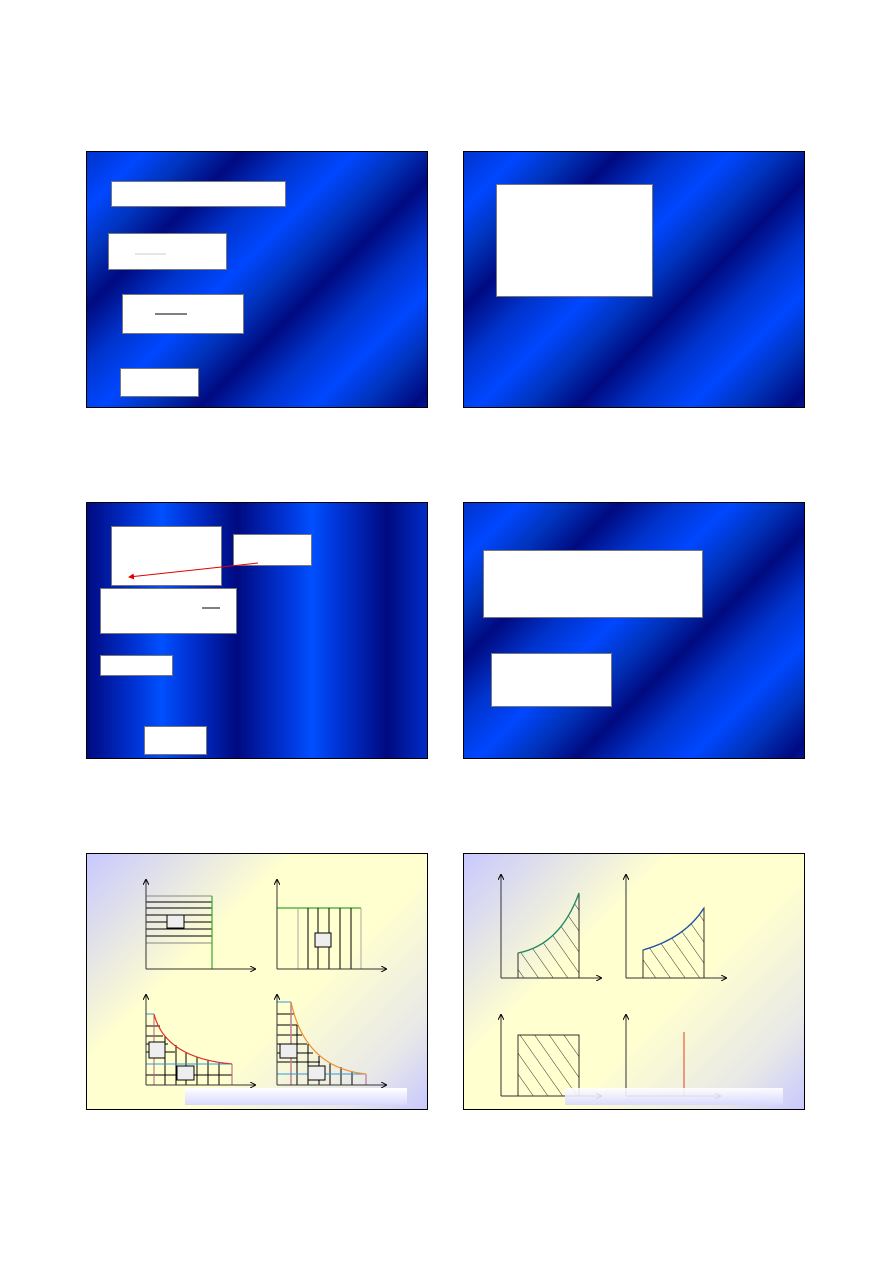 The width and height of the screenshot is (893, 1263). Describe the element at coordinates (198, 194) in the screenshot. I see `slide1-title-box` at that location.